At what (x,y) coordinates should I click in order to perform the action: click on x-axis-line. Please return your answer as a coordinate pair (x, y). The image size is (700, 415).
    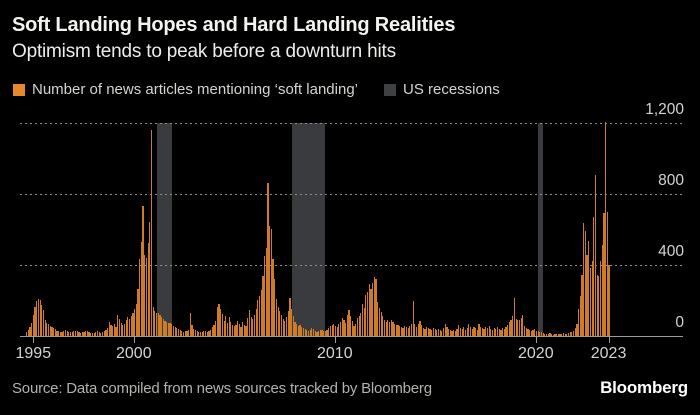
    Looking at the image, I should click on (351, 336).